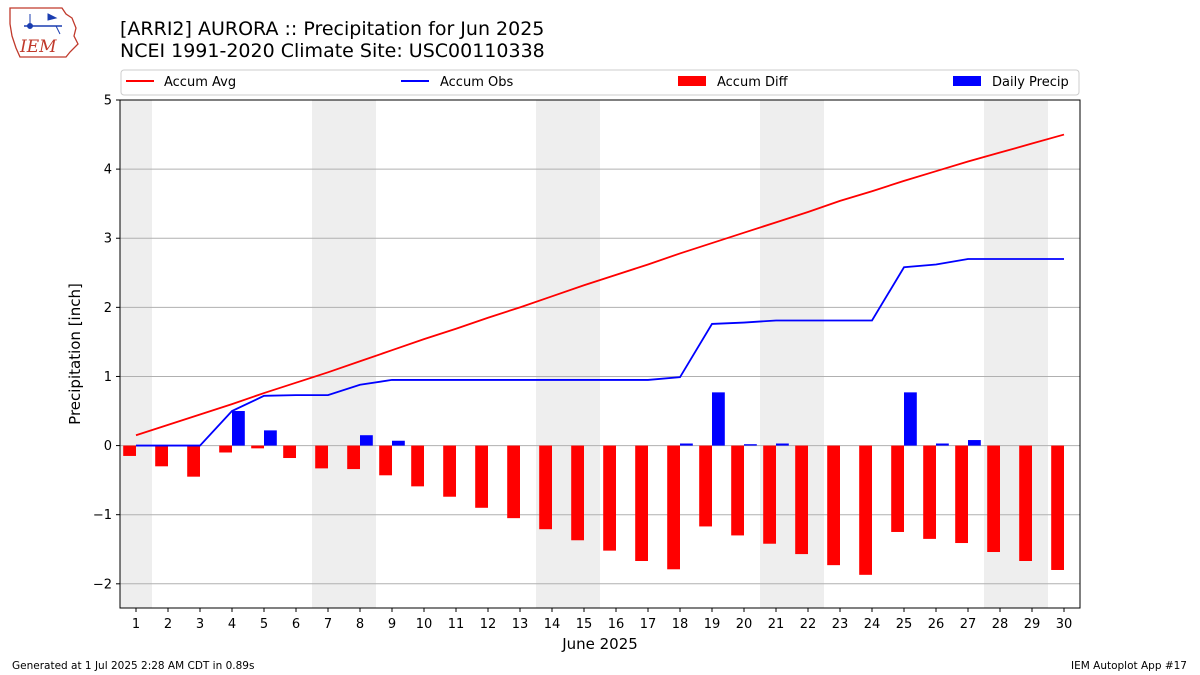 This screenshot has width=1200, height=675. I want to click on x-tick-label-14: 14, so click(552, 624).